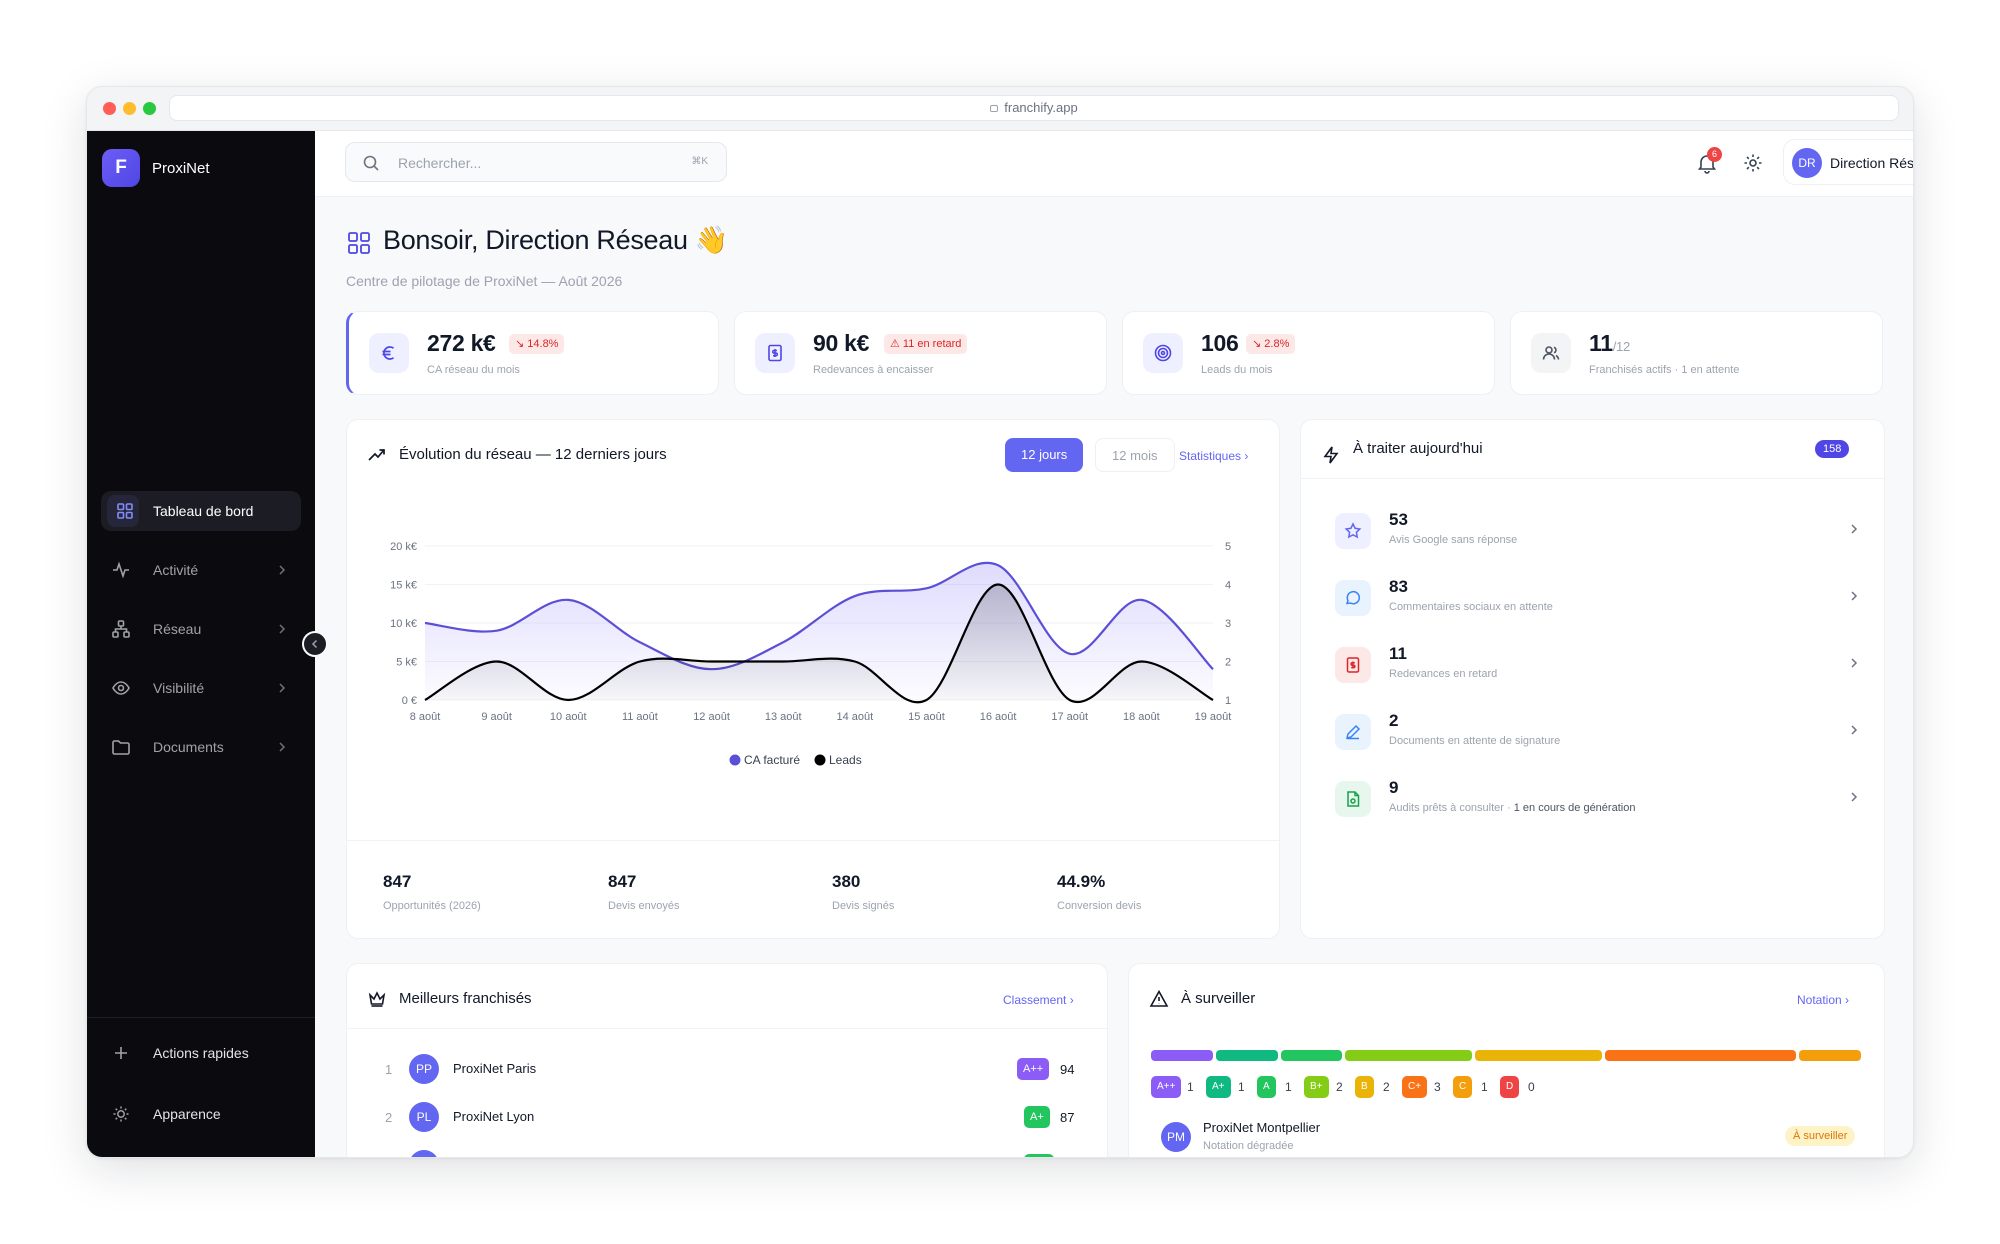  Describe the element at coordinates (406, 663) in the screenshot. I see `y-tick-label: 5 k€` at that location.